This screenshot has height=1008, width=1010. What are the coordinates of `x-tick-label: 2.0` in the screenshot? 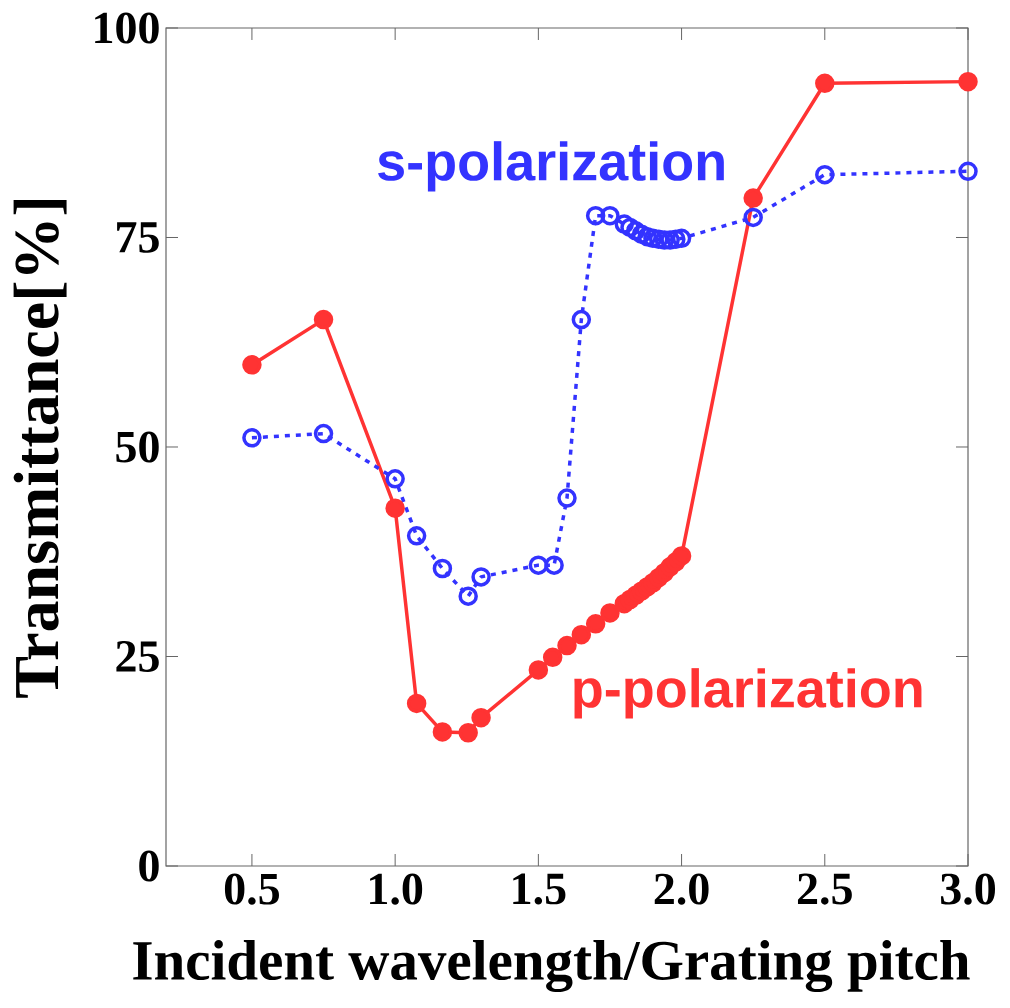 It's located at (681, 889).